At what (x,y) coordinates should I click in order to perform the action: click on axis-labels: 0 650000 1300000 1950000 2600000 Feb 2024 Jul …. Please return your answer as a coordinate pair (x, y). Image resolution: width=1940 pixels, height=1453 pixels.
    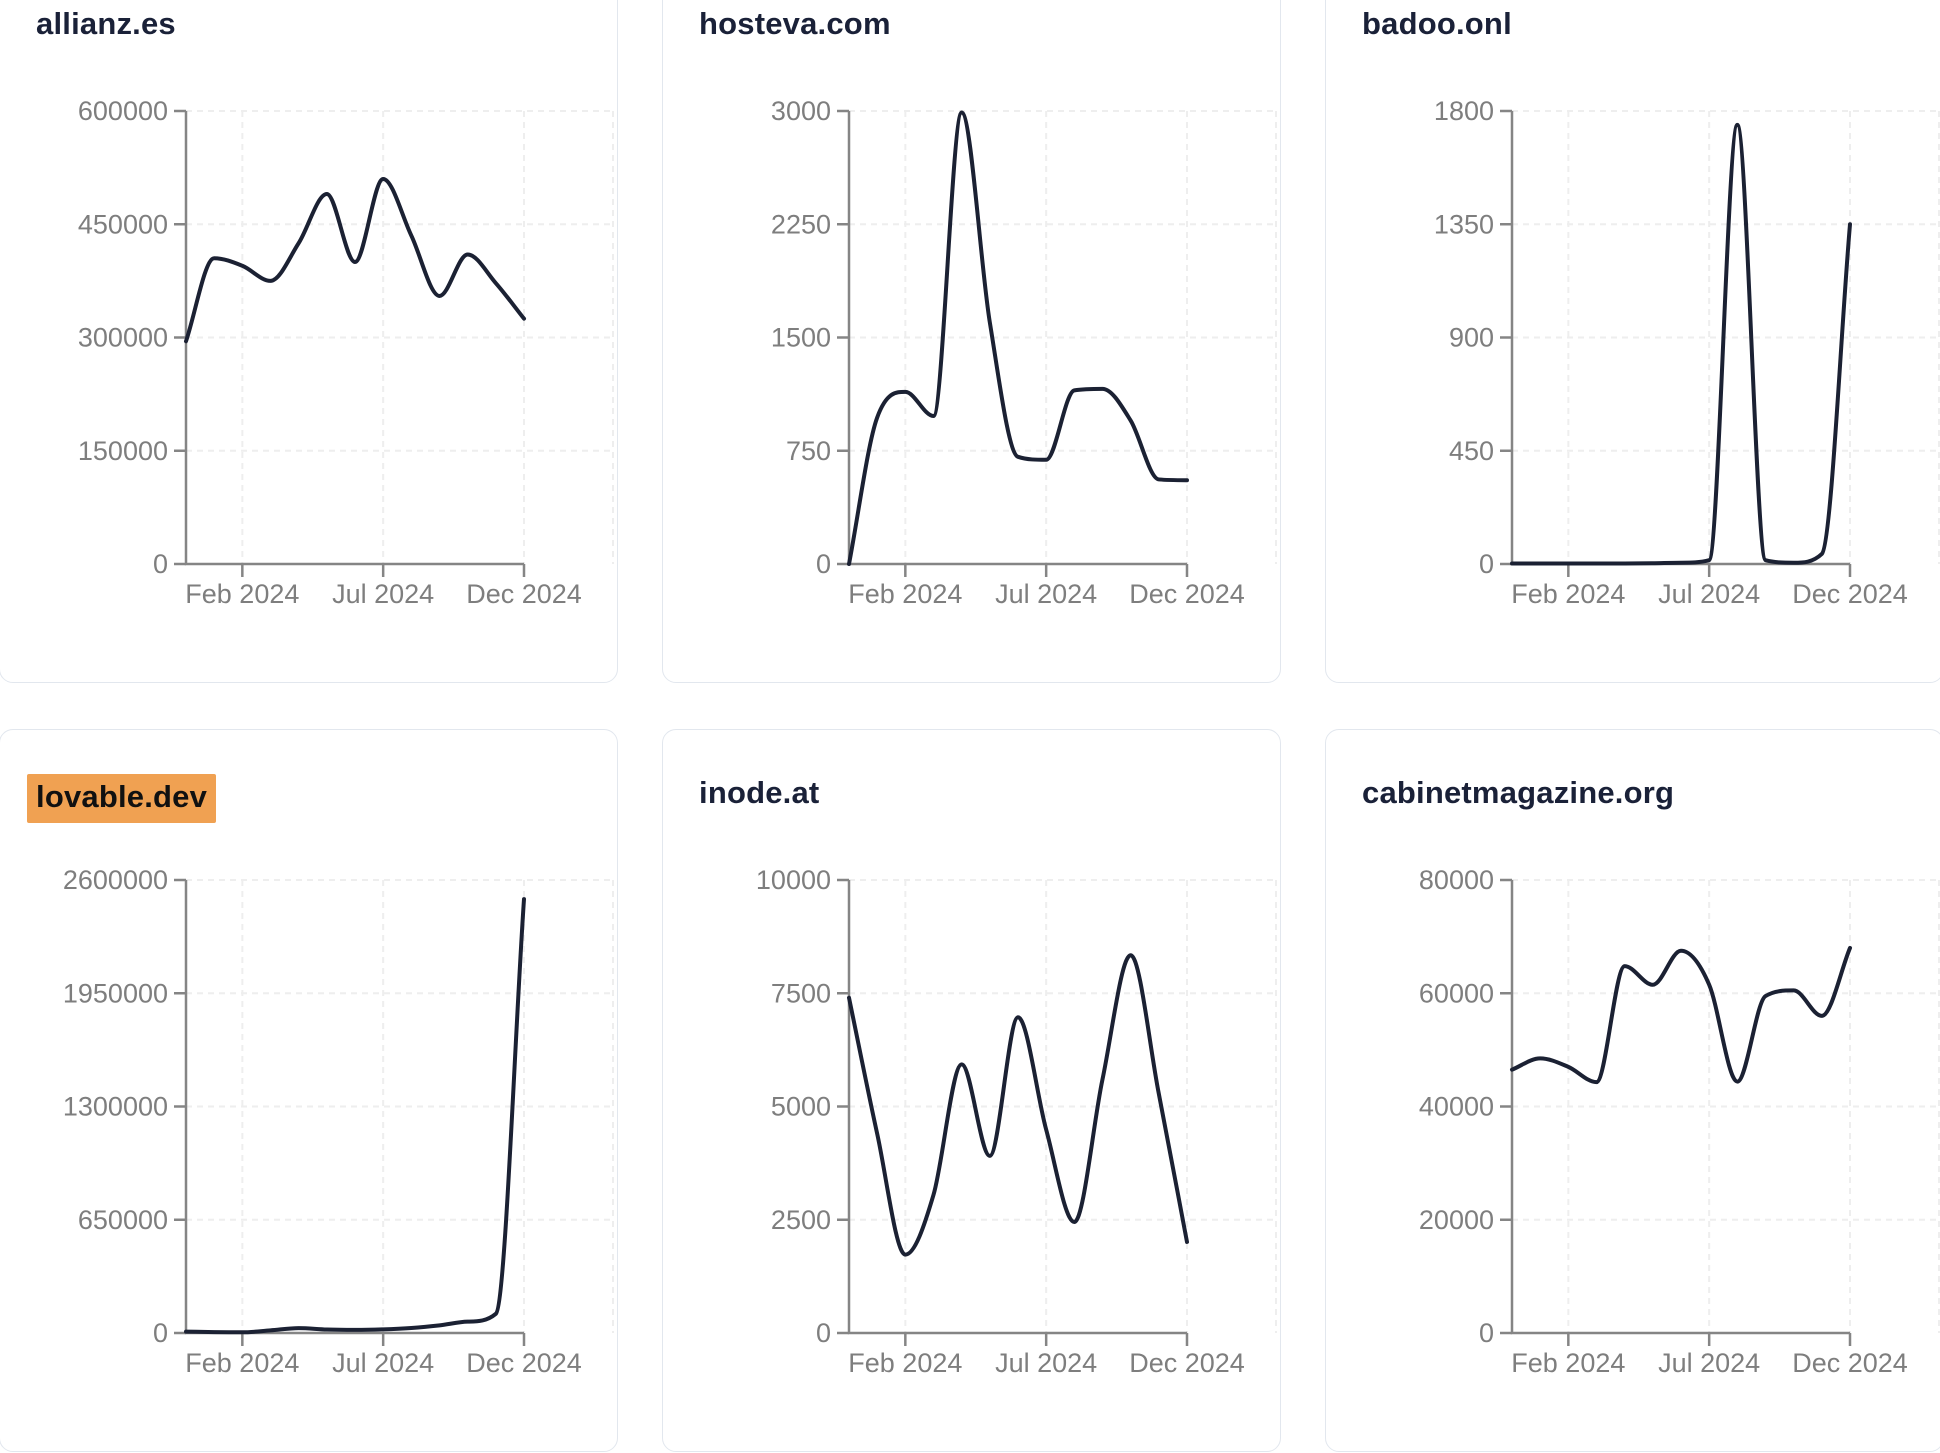
    Looking at the image, I should click on (322, 1121).